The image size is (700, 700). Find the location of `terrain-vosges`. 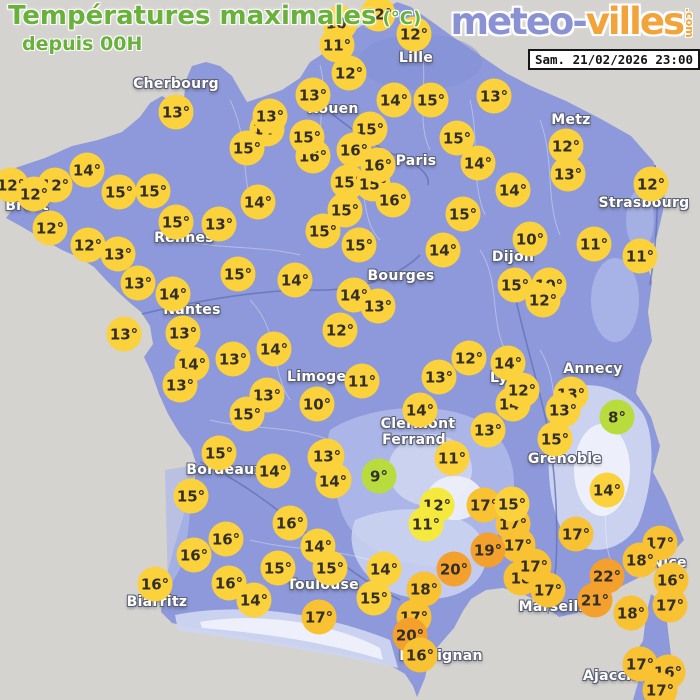

terrain-vosges is located at coordinates (640, 220).